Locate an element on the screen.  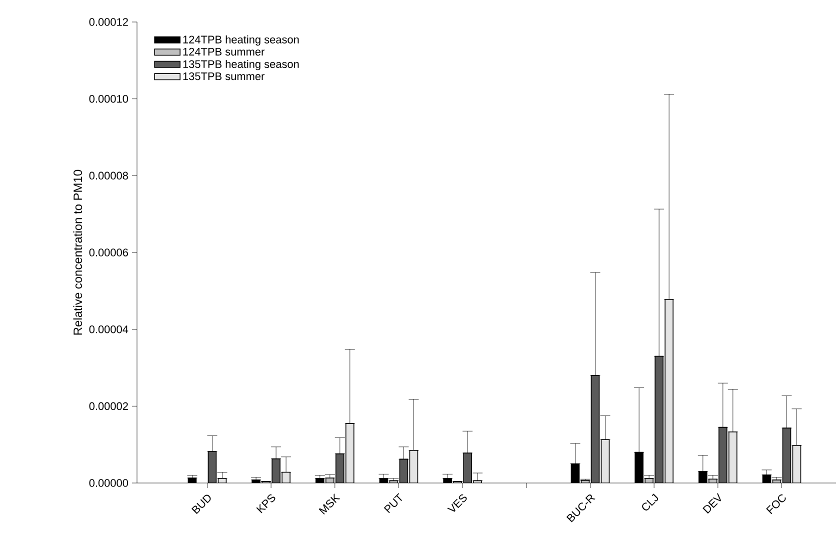
legend-label: 124TPB heating season is located at coordinates (241, 40).